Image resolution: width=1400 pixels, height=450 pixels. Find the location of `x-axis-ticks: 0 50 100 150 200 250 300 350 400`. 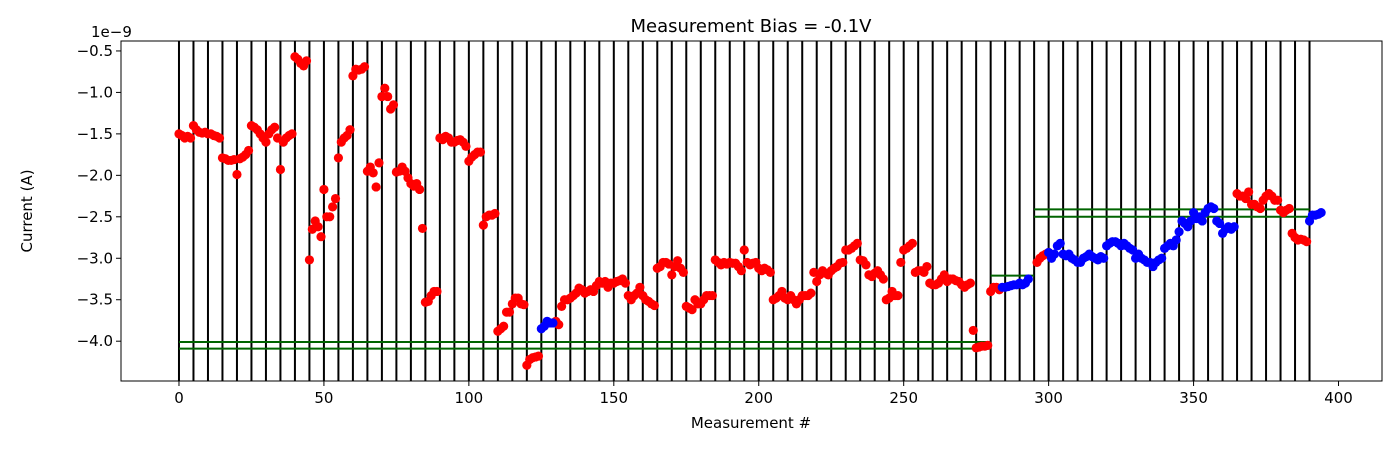

x-axis-ticks: 0 50 100 150 200 250 300 350 400 is located at coordinates (763, 394).